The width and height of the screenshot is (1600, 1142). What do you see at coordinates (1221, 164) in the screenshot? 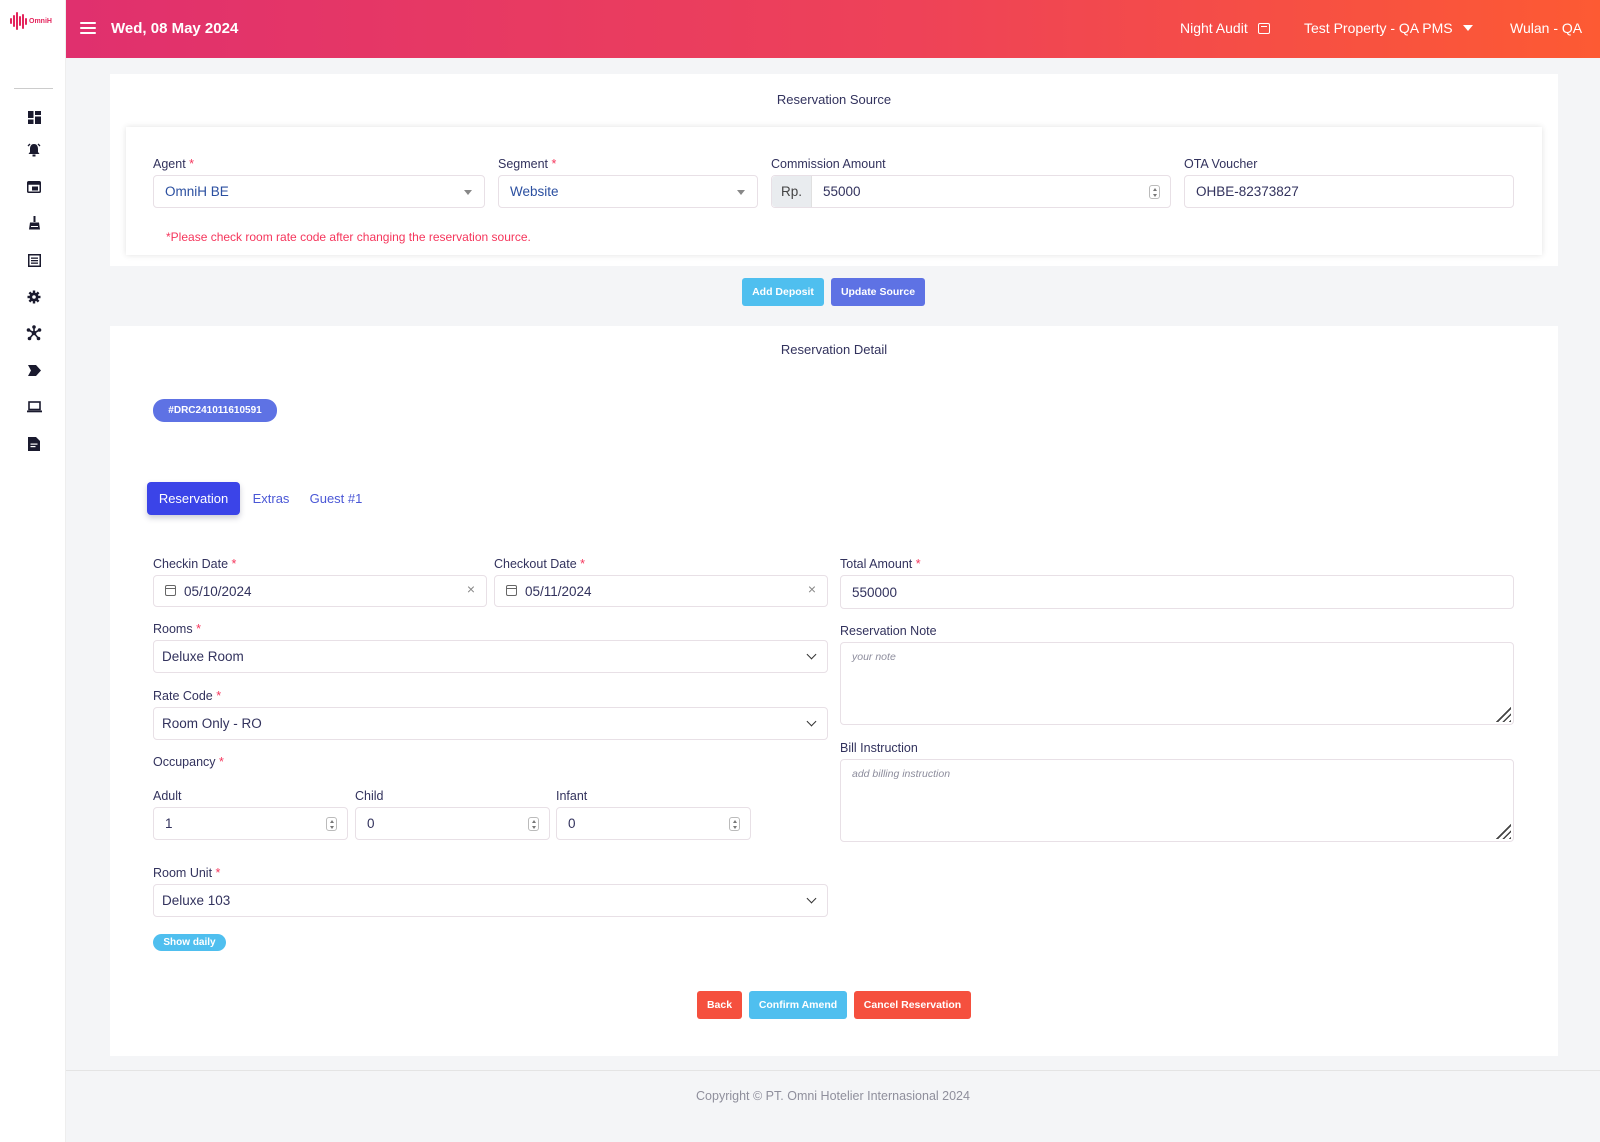
I see `ota-voucher-label: OTA Voucher` at bounding box center [1221, 164].